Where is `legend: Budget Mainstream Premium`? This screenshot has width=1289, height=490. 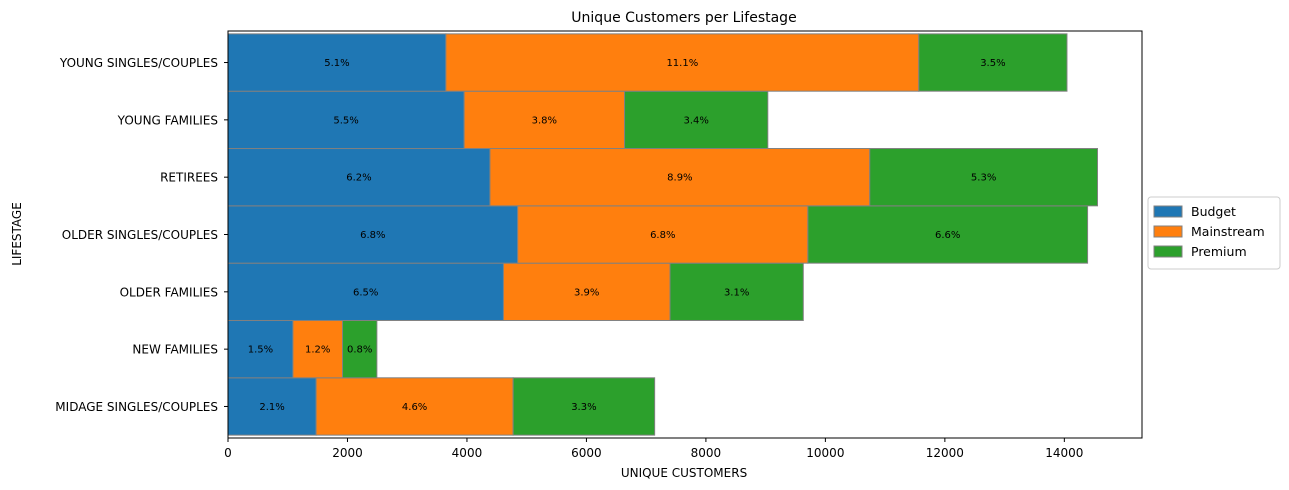 legend: Budget Mainstream Premium is located at coordinates (1214, 233).